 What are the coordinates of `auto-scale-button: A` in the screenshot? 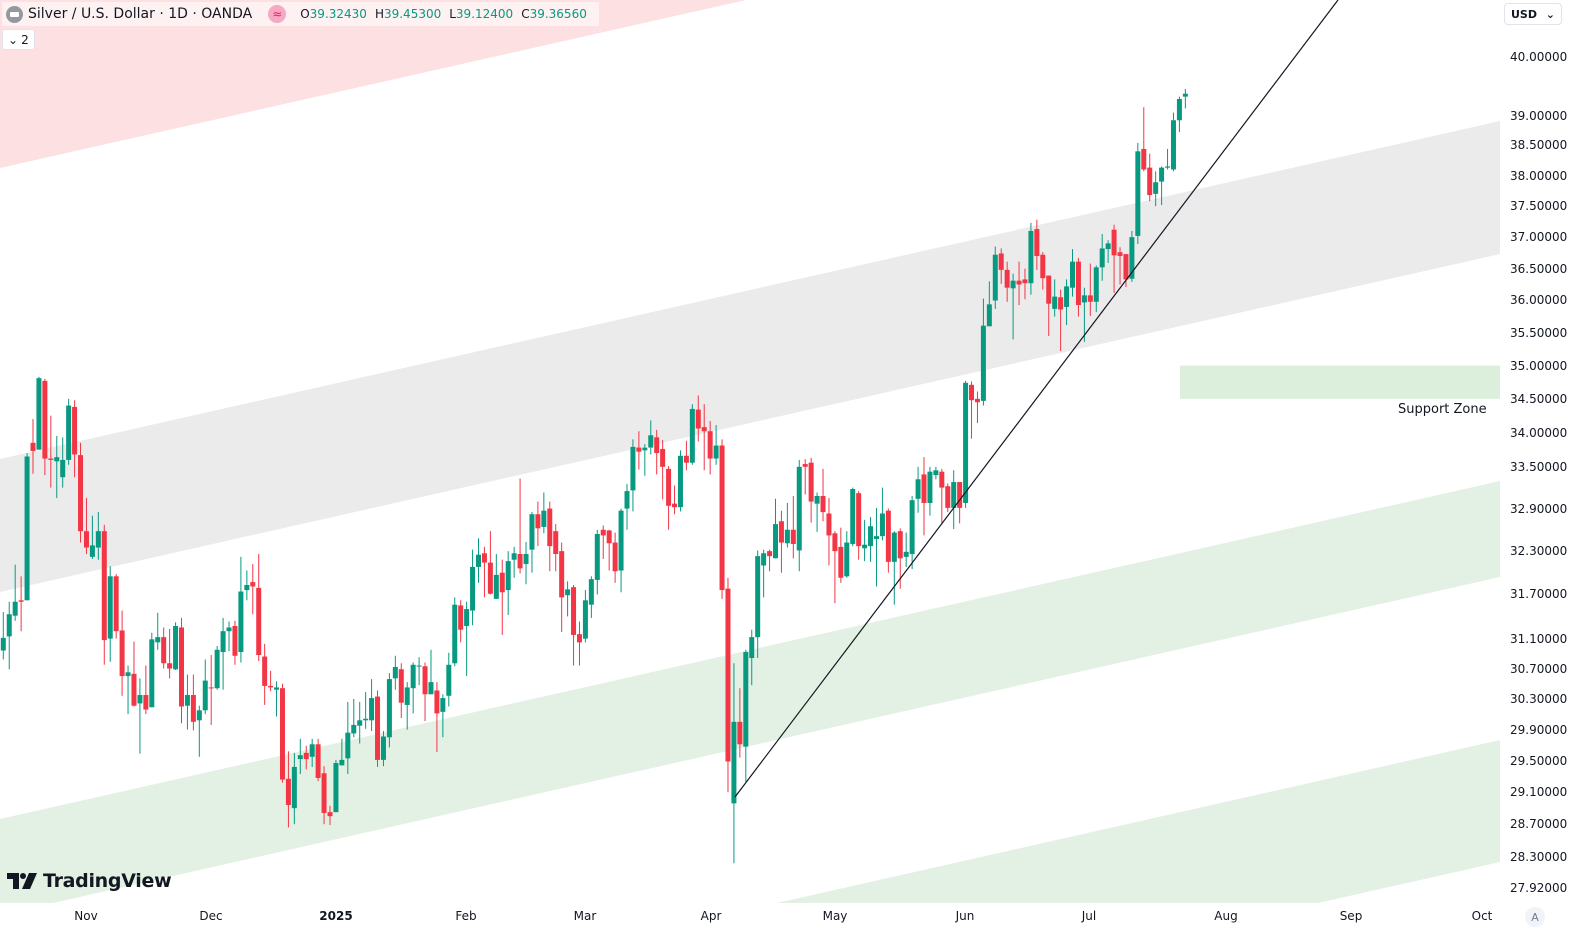 It's located at (1535, 917).